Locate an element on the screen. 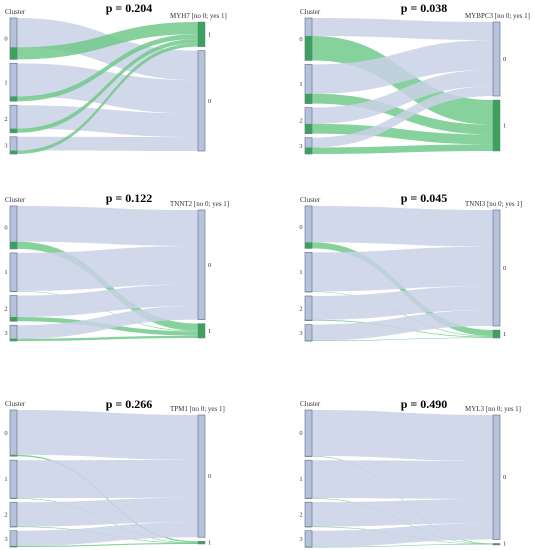 This screenshot has height=550, width=534. link-cluster-1-to-yes is located at coordinates (107, 68).